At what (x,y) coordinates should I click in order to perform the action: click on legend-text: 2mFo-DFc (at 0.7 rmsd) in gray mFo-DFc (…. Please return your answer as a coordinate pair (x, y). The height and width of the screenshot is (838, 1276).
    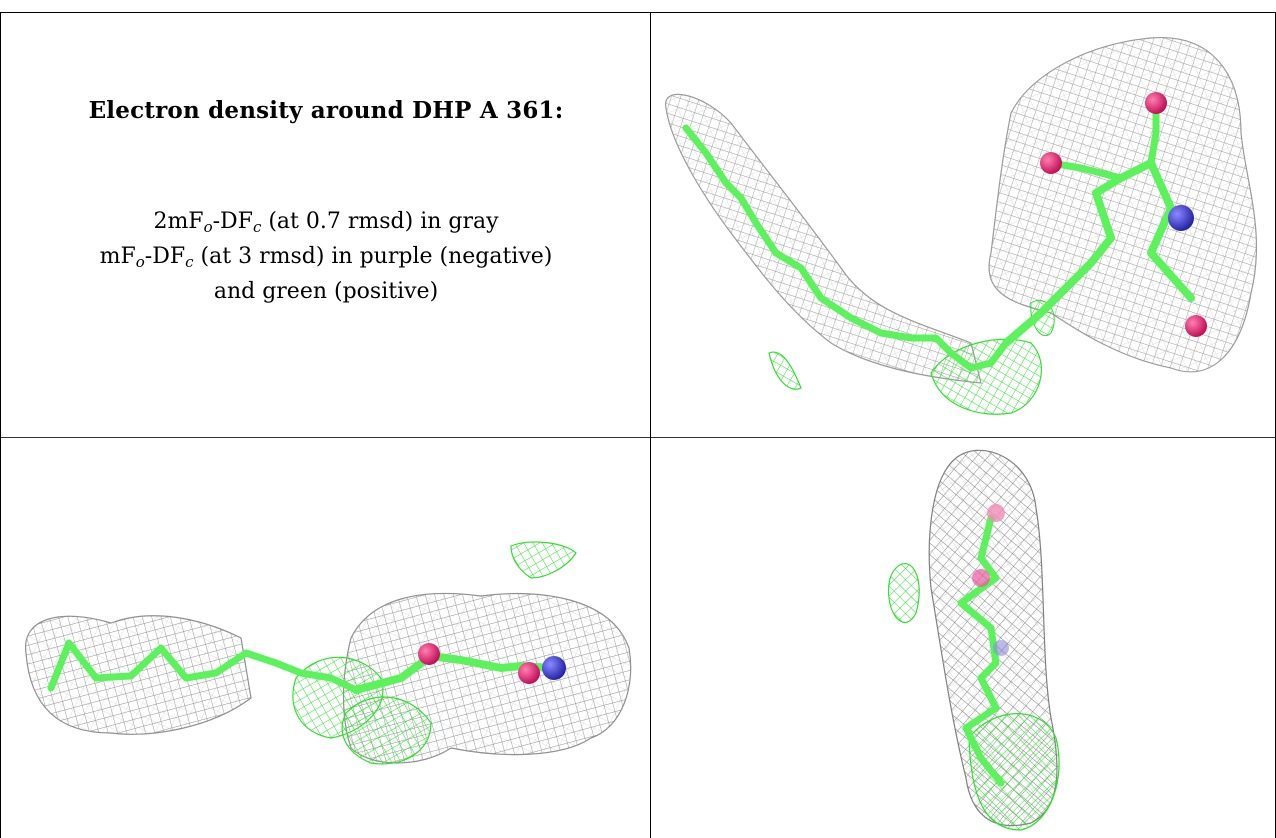
    Looking at the image, I should click on (325, 256).